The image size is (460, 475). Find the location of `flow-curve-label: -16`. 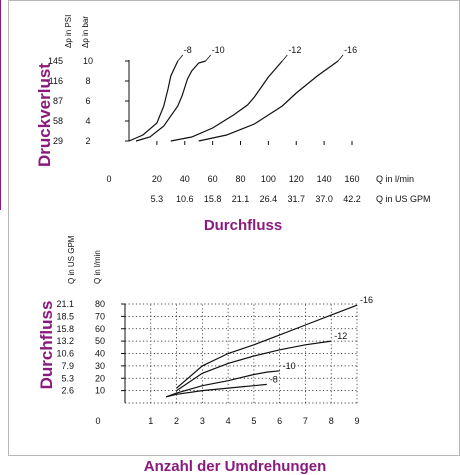

flow-curve-label: -16 is located at coordinates (366, 300).